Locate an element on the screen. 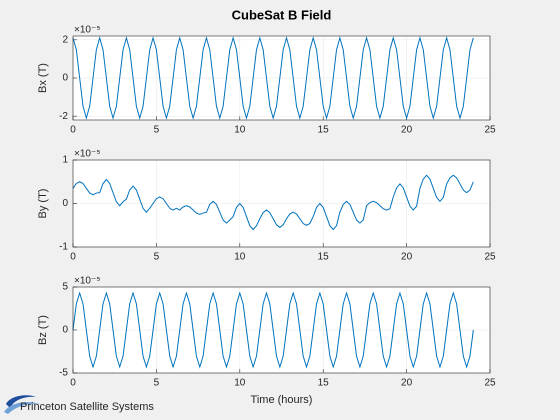 Image resolution: width=560 pixels, height=420 pixels. logo is located at coordinates (22, 404).